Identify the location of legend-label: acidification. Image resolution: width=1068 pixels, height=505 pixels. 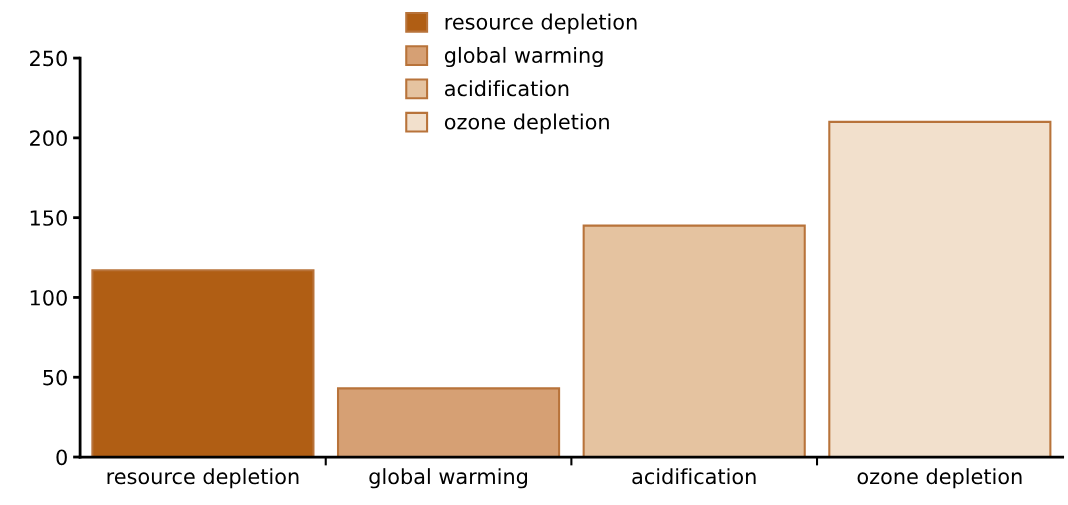
(507, 88).